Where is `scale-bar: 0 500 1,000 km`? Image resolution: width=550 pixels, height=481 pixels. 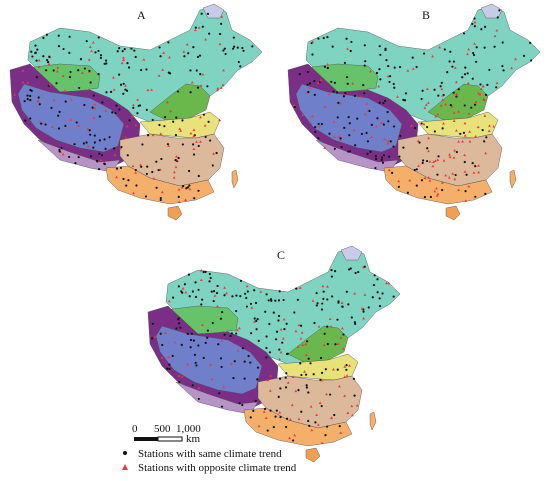 scale-bar: 0 500 1,000 km is located at coordinates (267, 434).